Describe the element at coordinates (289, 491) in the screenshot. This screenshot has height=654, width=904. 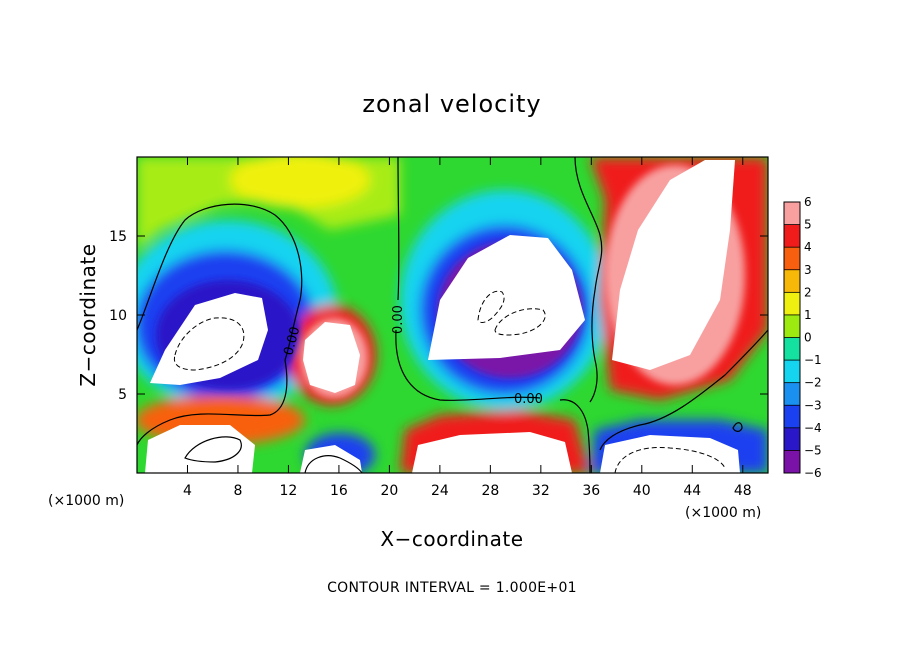
I see `x-tick-label: 12` at that location.